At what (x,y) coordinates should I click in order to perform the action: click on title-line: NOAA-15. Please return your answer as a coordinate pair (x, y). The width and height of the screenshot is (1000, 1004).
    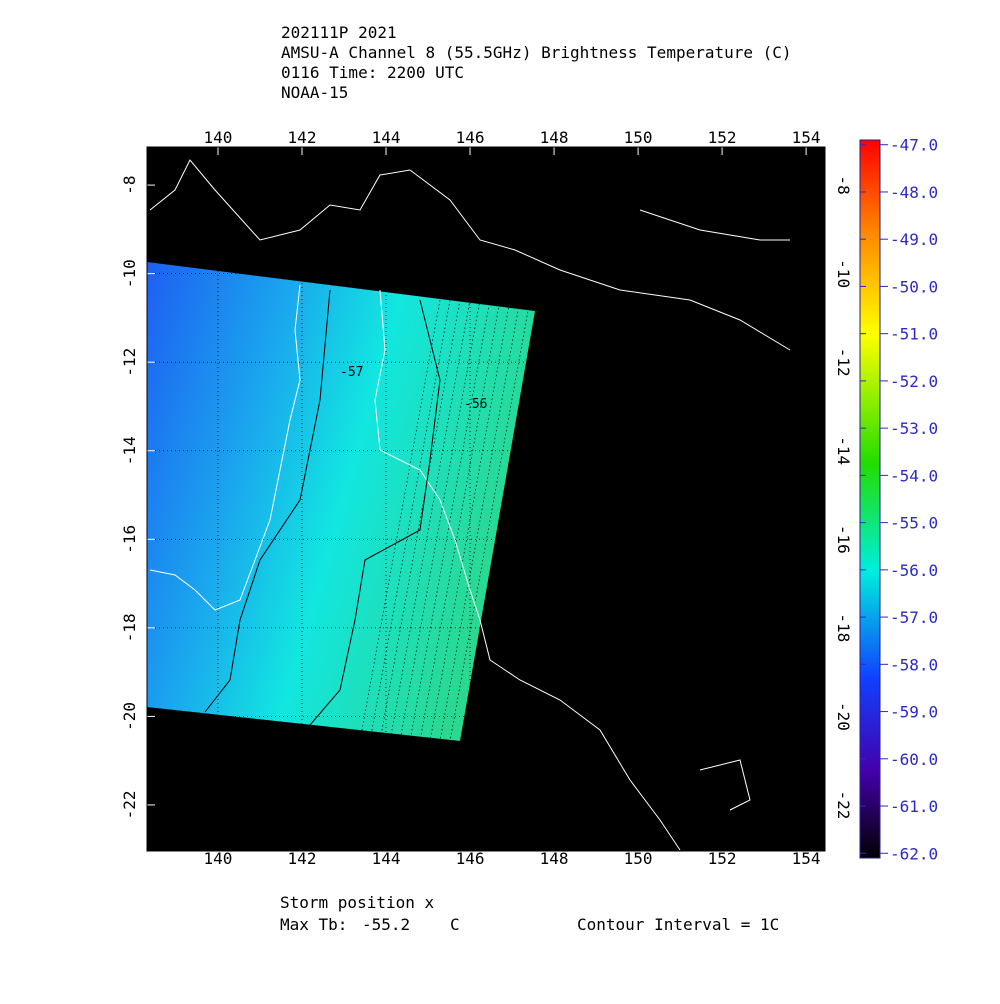
    Looking at the image, I should click on (314, 92).